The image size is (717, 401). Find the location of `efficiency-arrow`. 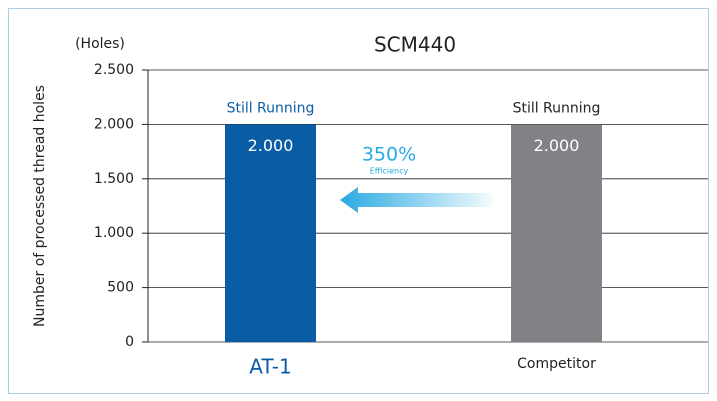

efficiency-arrow is located at coordinates (416, 200).